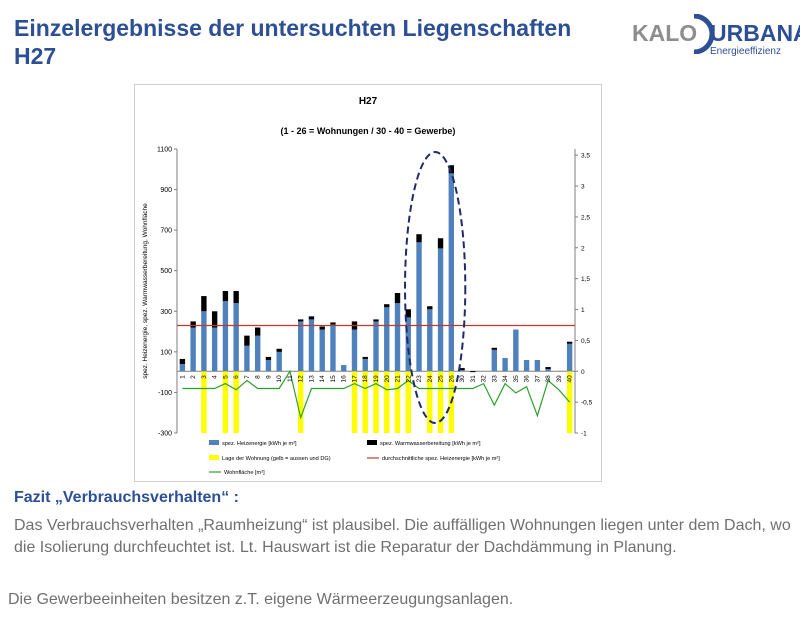 The width and height of the screenshot is (800, 620). I want to click on x-tick-label: 22, so click(408, 379).